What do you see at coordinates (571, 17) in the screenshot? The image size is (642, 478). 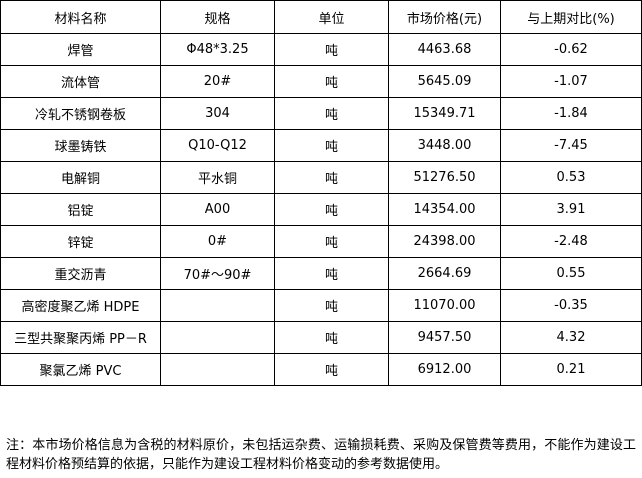 I see `header-cell: 与上期对比(%)` at bounding box center [571, 17].